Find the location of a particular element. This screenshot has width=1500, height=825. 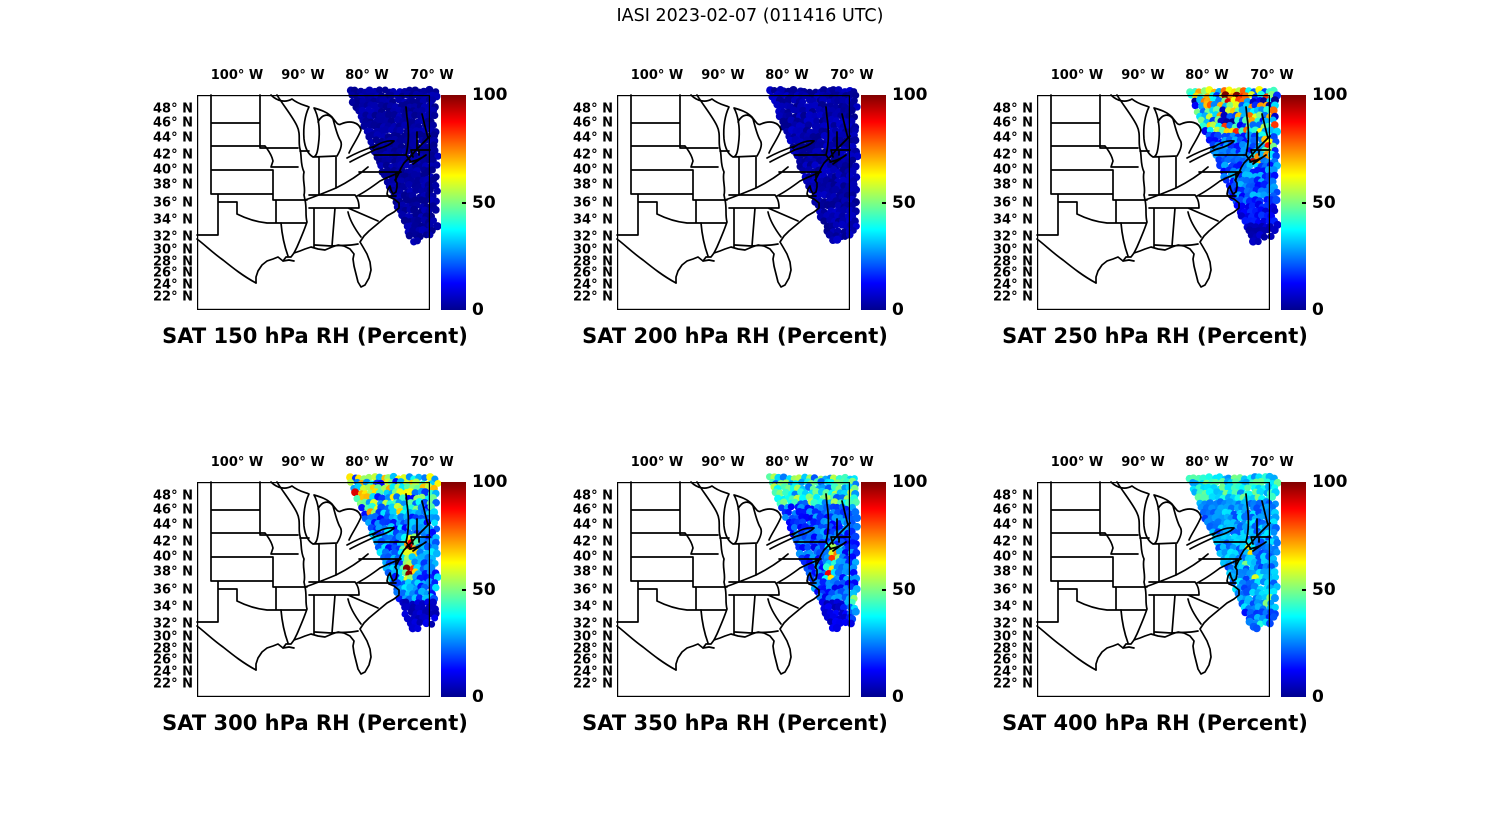

figure-title: IASI 2023-02-07 (011416 UTC) is located at coordinates (750, 16).